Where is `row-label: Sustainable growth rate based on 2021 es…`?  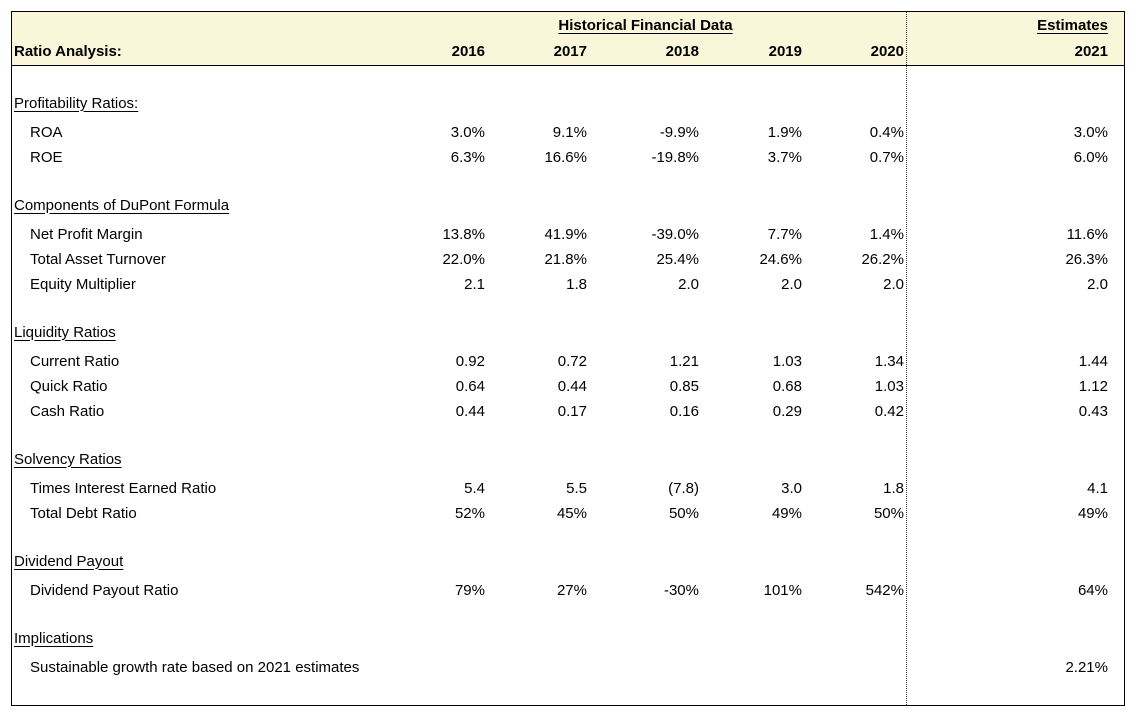
row-label: Sustainable growth rate based on 2021 es… is located at coordinates (195, 667).